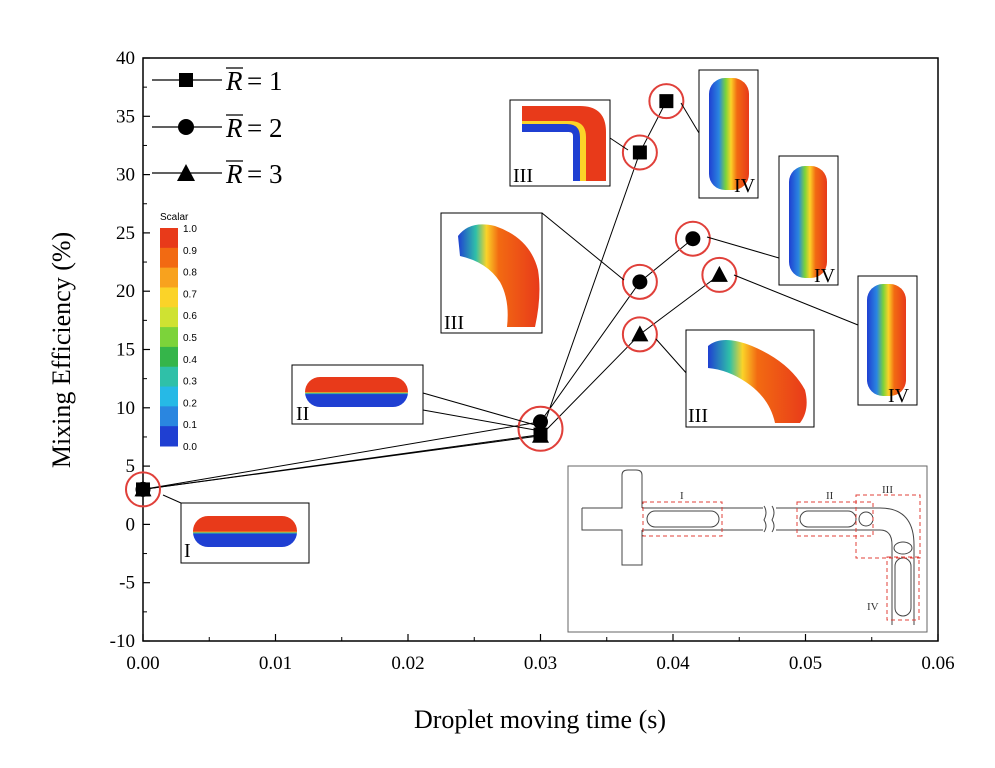 This screenshot has height=768, width=995. Describe the element at coordinates (302, 414) in the screenshot. I see `stage-label-II: II` at that location.